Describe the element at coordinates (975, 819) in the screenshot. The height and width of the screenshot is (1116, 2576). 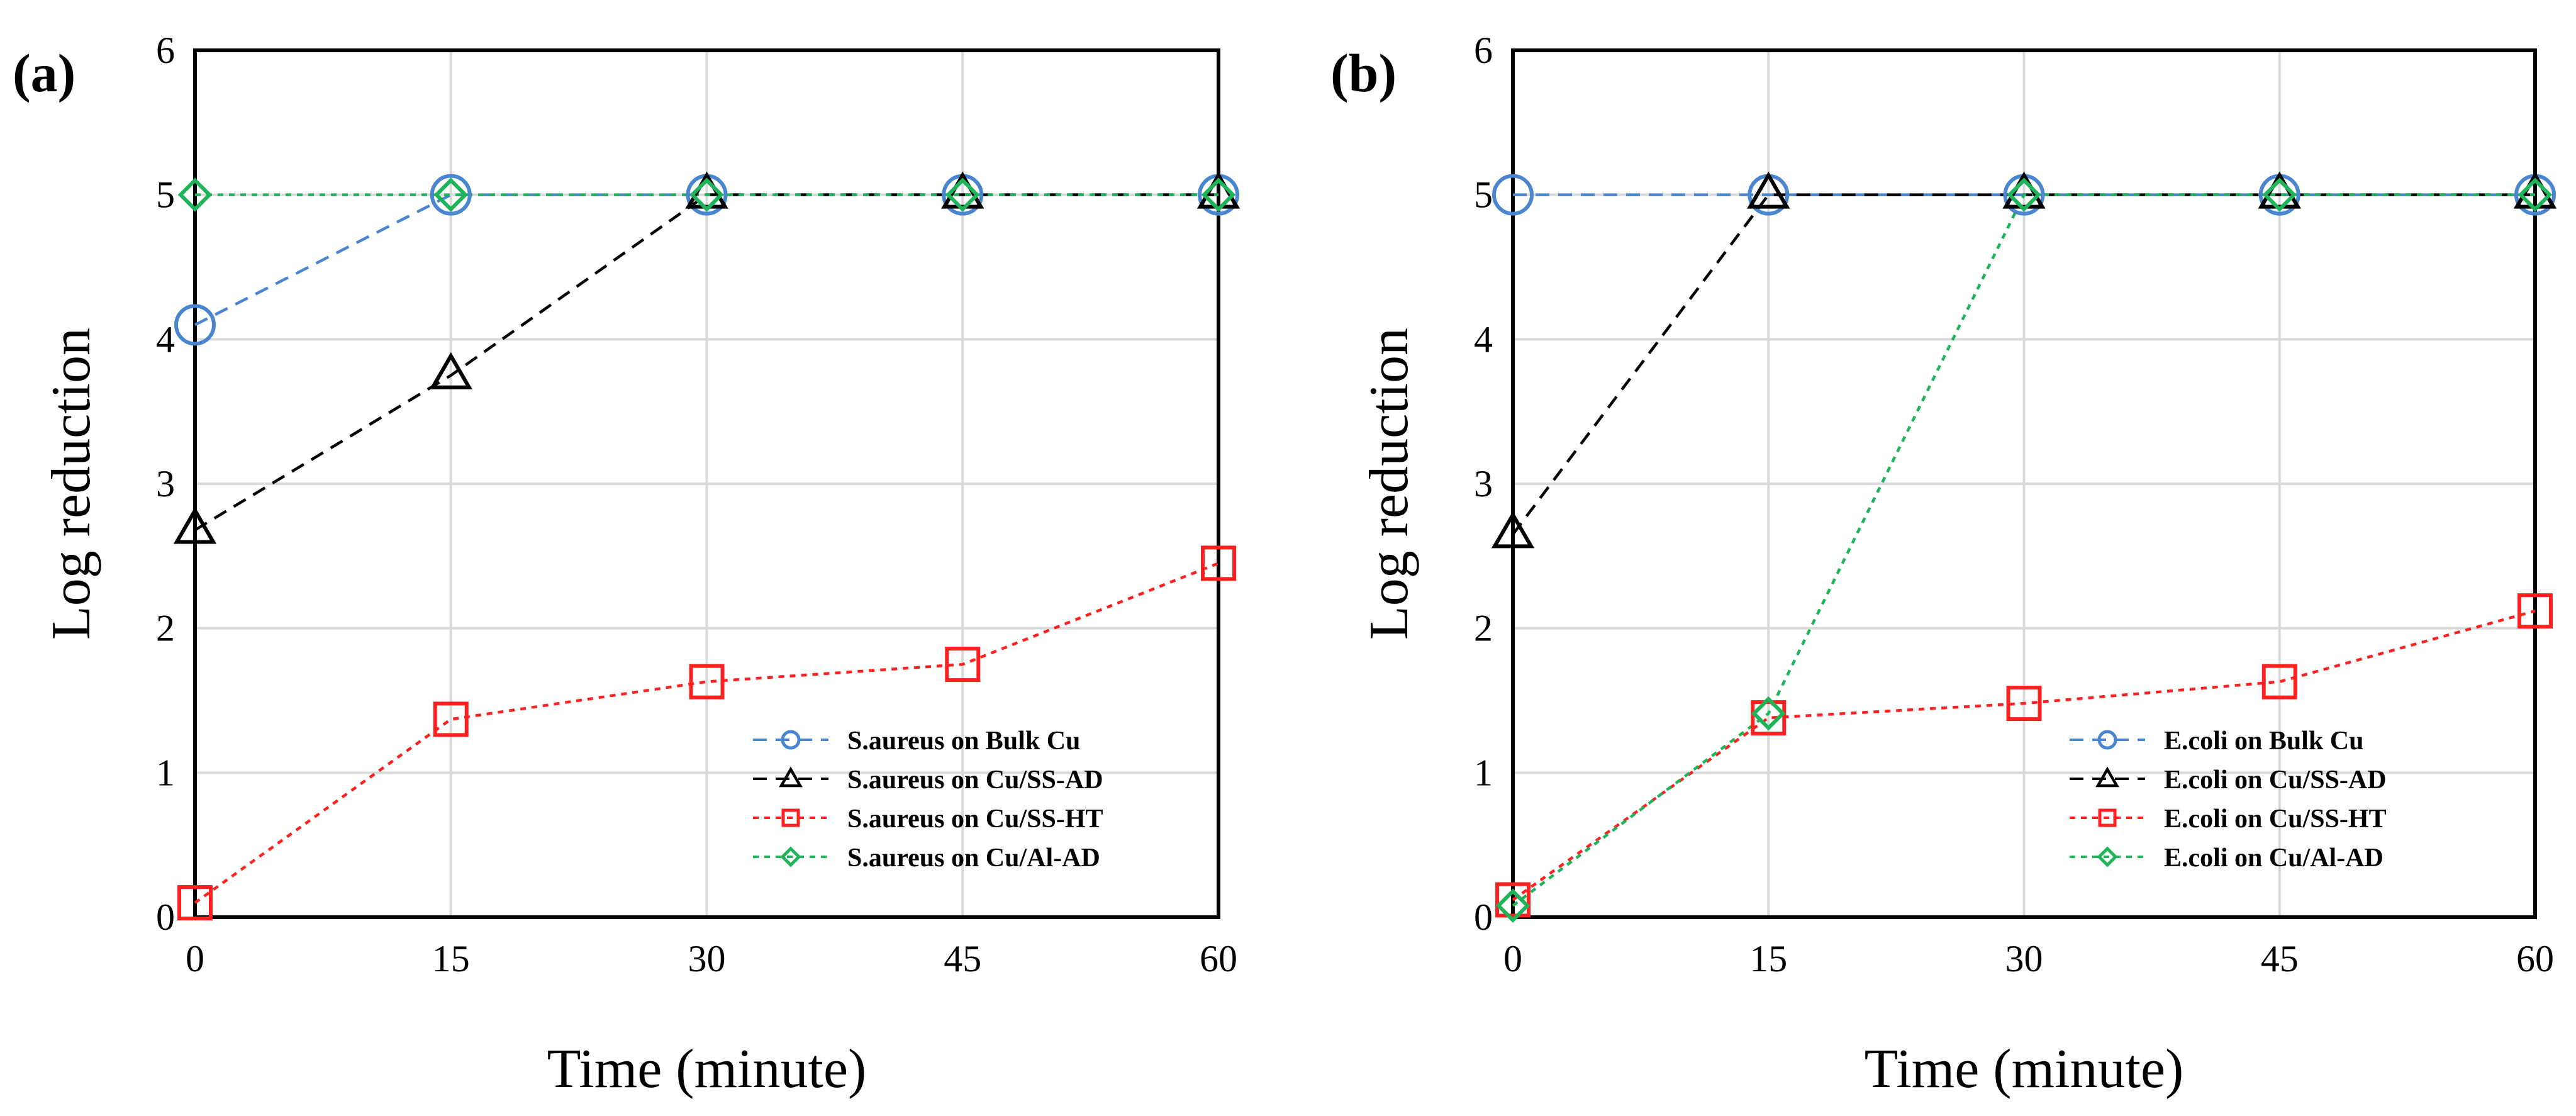
I see `legend-entry: S.aureus on Cu/SS-HT` at that location.